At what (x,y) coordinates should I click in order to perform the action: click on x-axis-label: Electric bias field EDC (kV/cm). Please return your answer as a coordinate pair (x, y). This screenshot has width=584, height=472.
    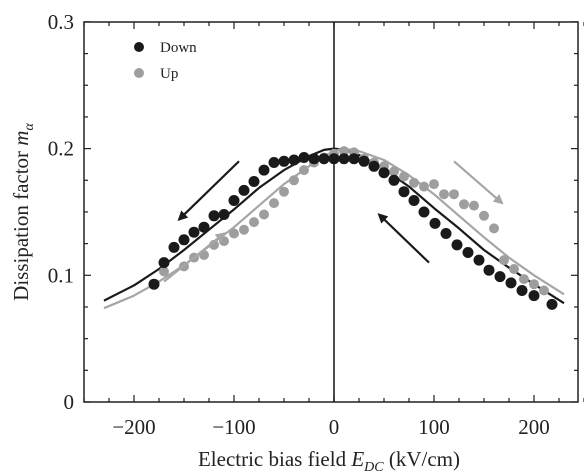
    Looking at the image, I should click on (329, 459).